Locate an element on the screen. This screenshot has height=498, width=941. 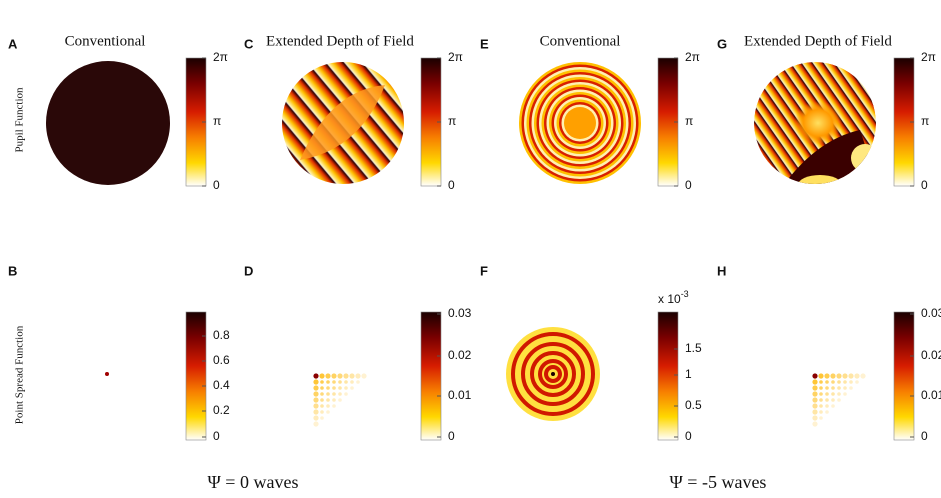
colorbar-tick: 0.4 is located at coordinates (221, 385).